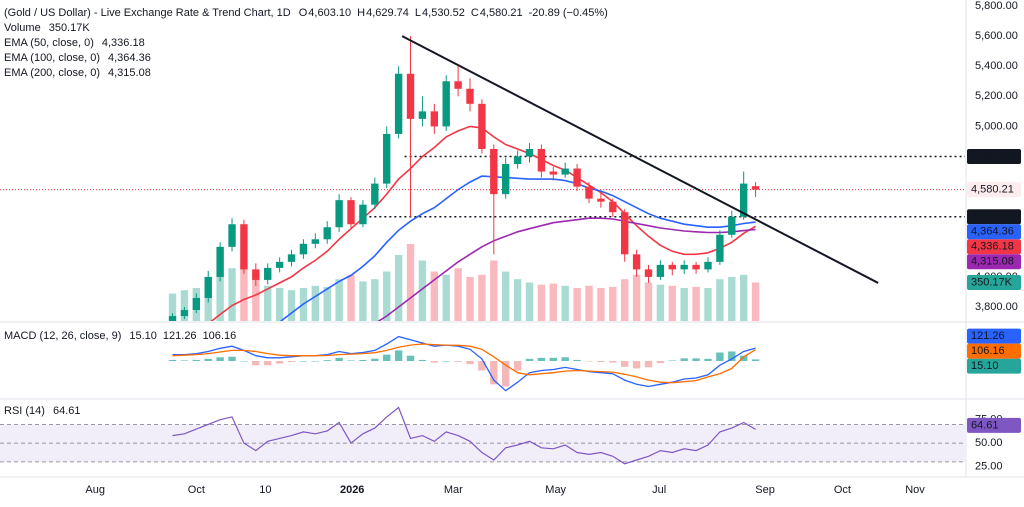 The height and width of the screenshot is (507, 1024). I want to click on legend-value: 64.61, so click(67, 411).